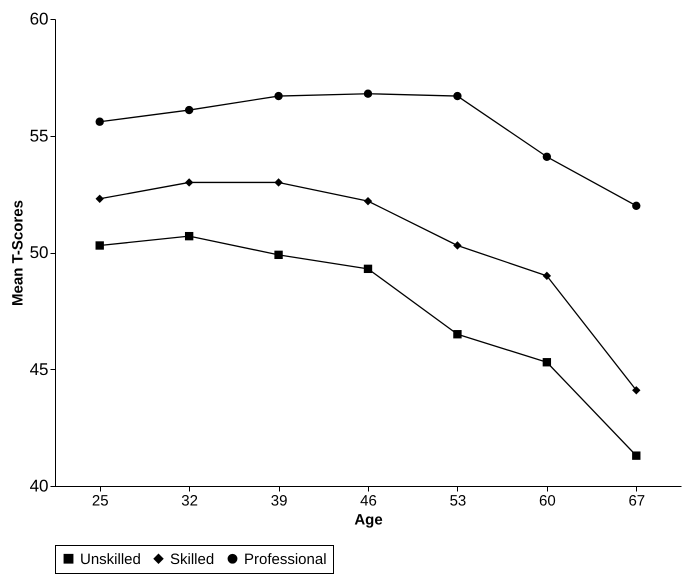  What do you see at coordinates (39, 486) in the screenshot?
I see `y-tick-label: 40` at bounding box center [39, 486].